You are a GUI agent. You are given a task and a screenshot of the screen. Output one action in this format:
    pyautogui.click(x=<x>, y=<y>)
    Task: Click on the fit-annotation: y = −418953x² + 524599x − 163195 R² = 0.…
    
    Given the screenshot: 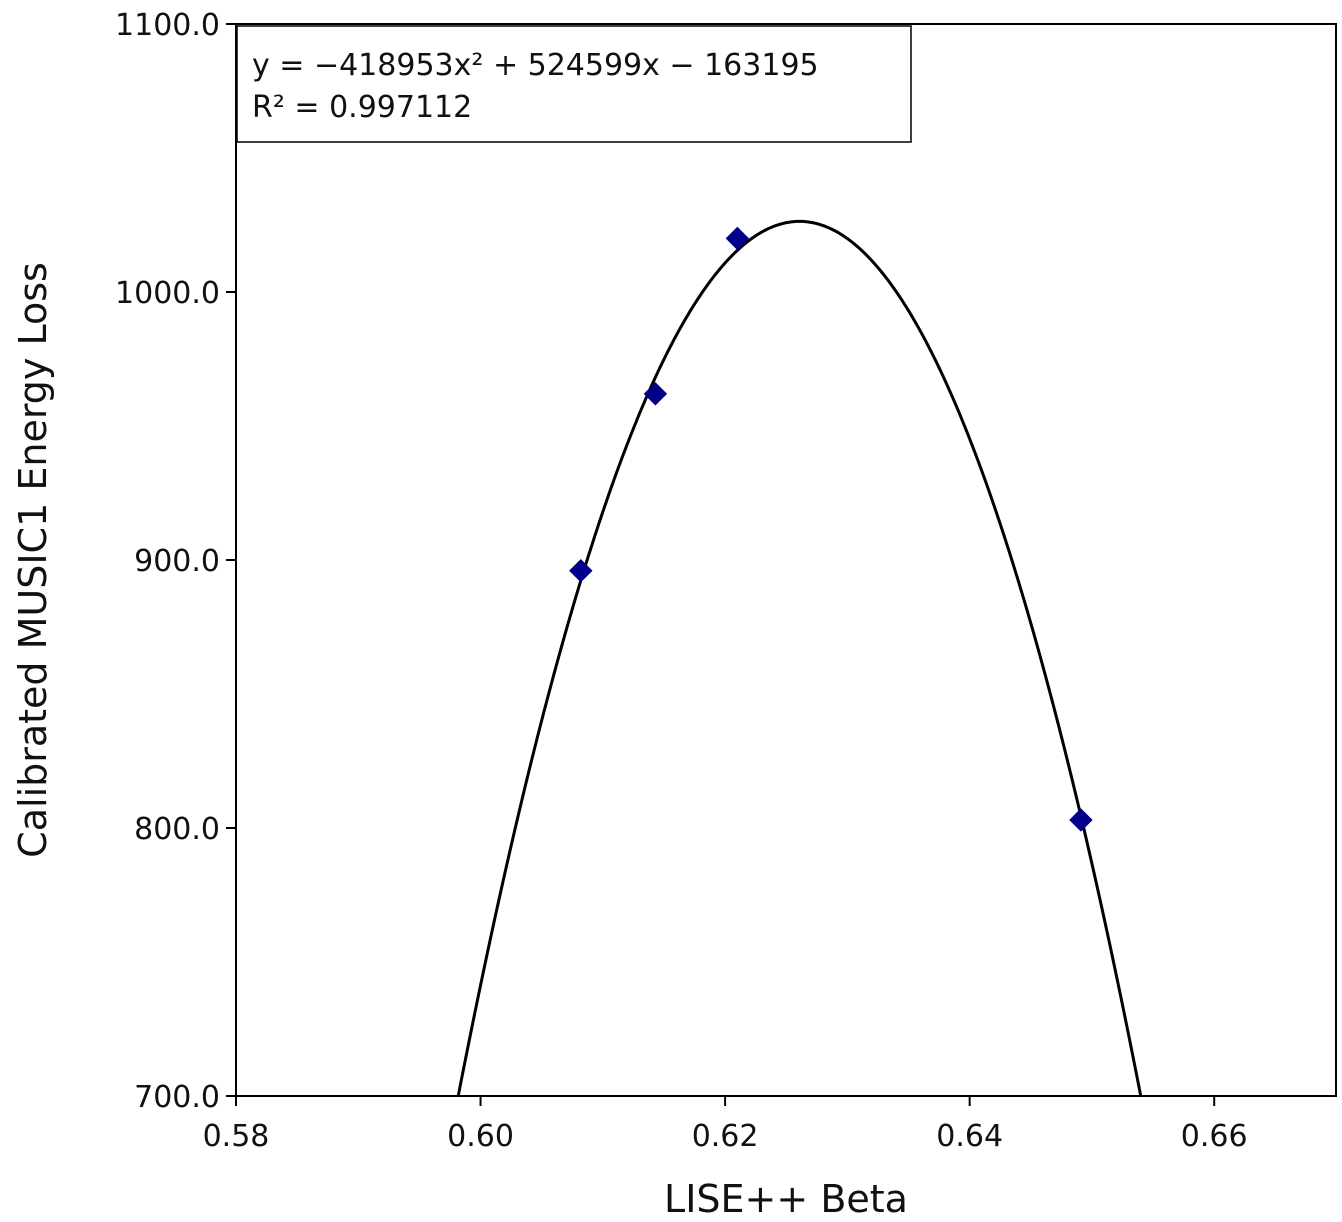 What is the action you would take?
    pyautogui.click(x=574, y=84)
    